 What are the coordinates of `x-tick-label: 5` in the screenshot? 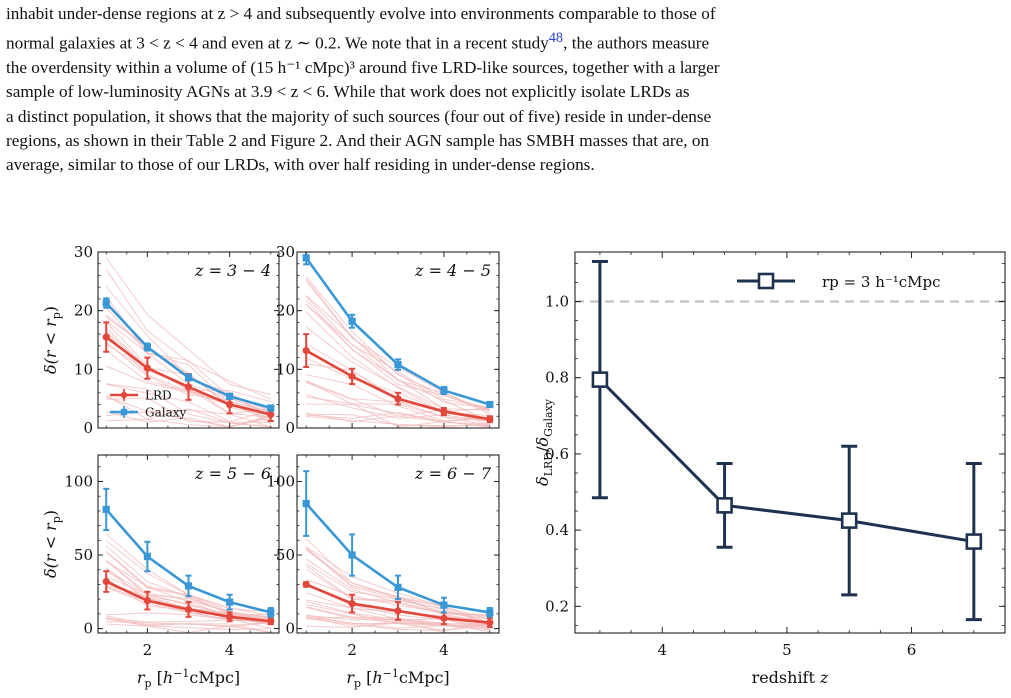 It's located at (787, 650).